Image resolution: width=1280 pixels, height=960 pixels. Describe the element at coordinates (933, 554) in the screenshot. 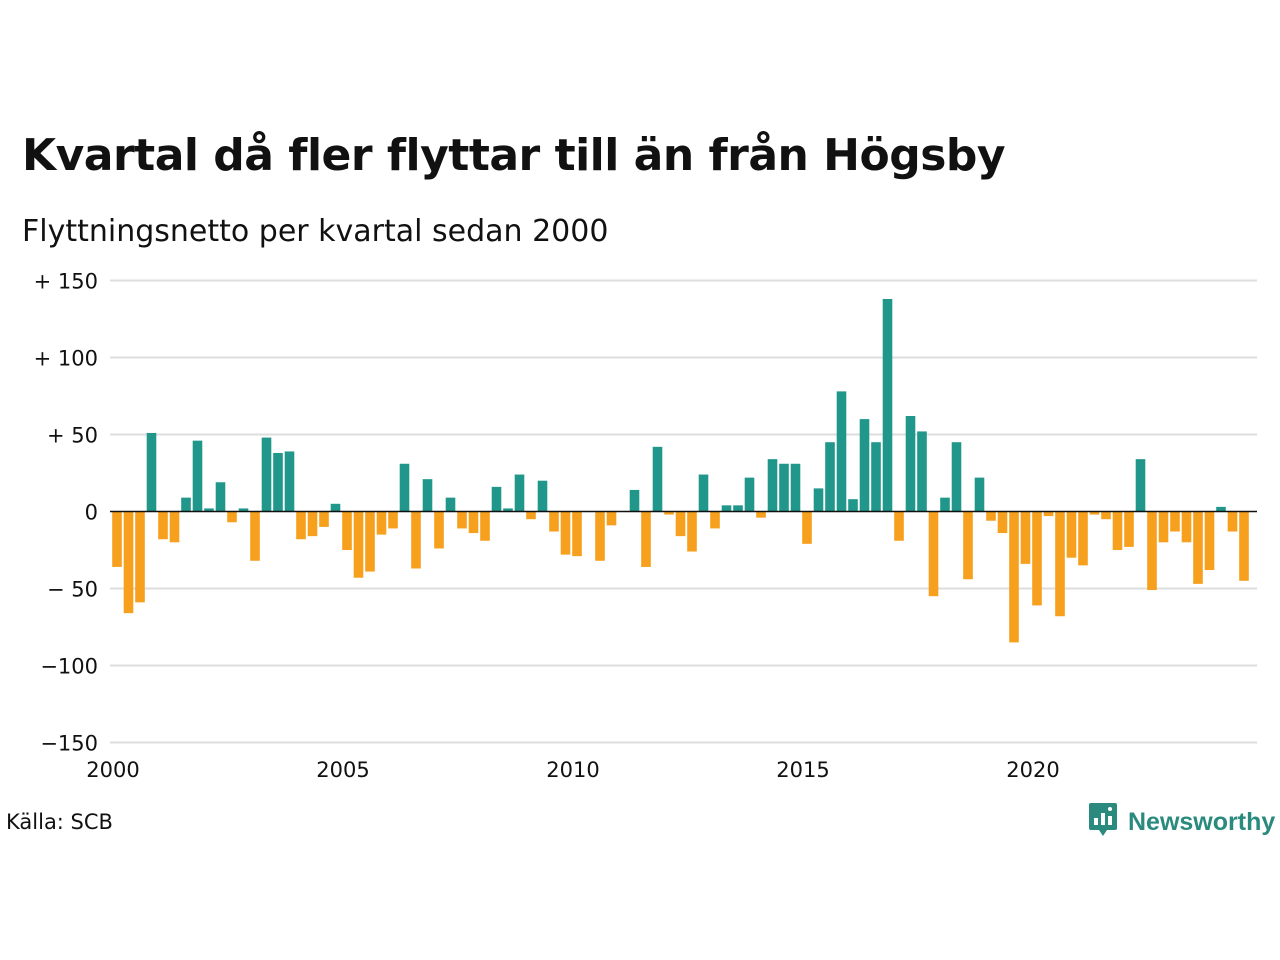

I see `bar-2017-Q4` at that location.